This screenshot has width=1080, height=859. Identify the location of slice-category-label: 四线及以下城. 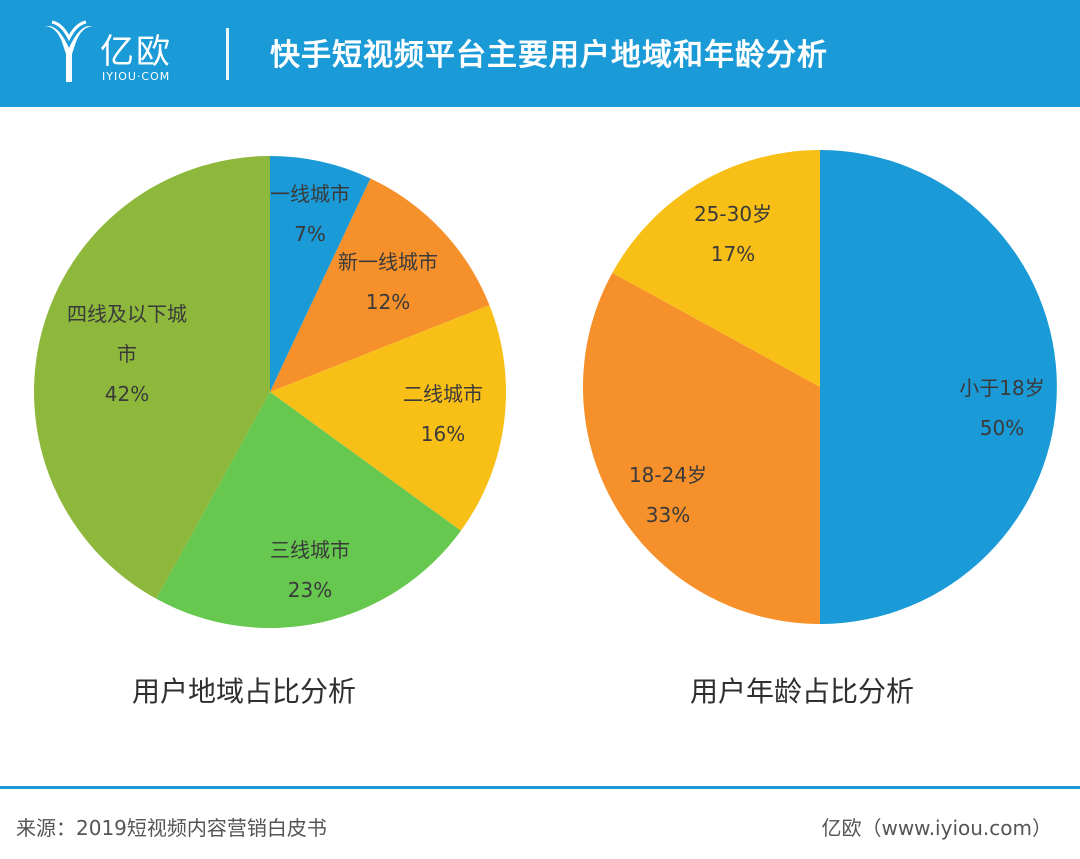
(127, 314).